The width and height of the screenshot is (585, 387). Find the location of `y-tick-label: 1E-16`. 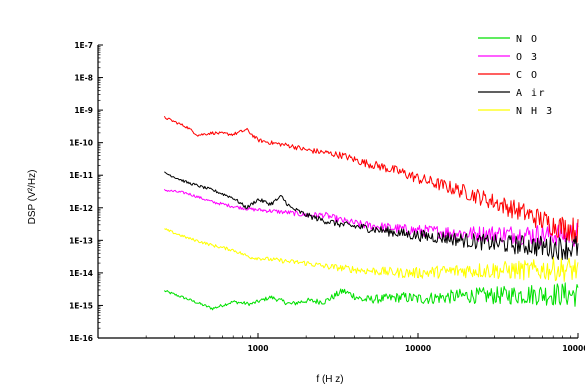

y-tick-label: 1E-16 is located at coordinates (81, 338).